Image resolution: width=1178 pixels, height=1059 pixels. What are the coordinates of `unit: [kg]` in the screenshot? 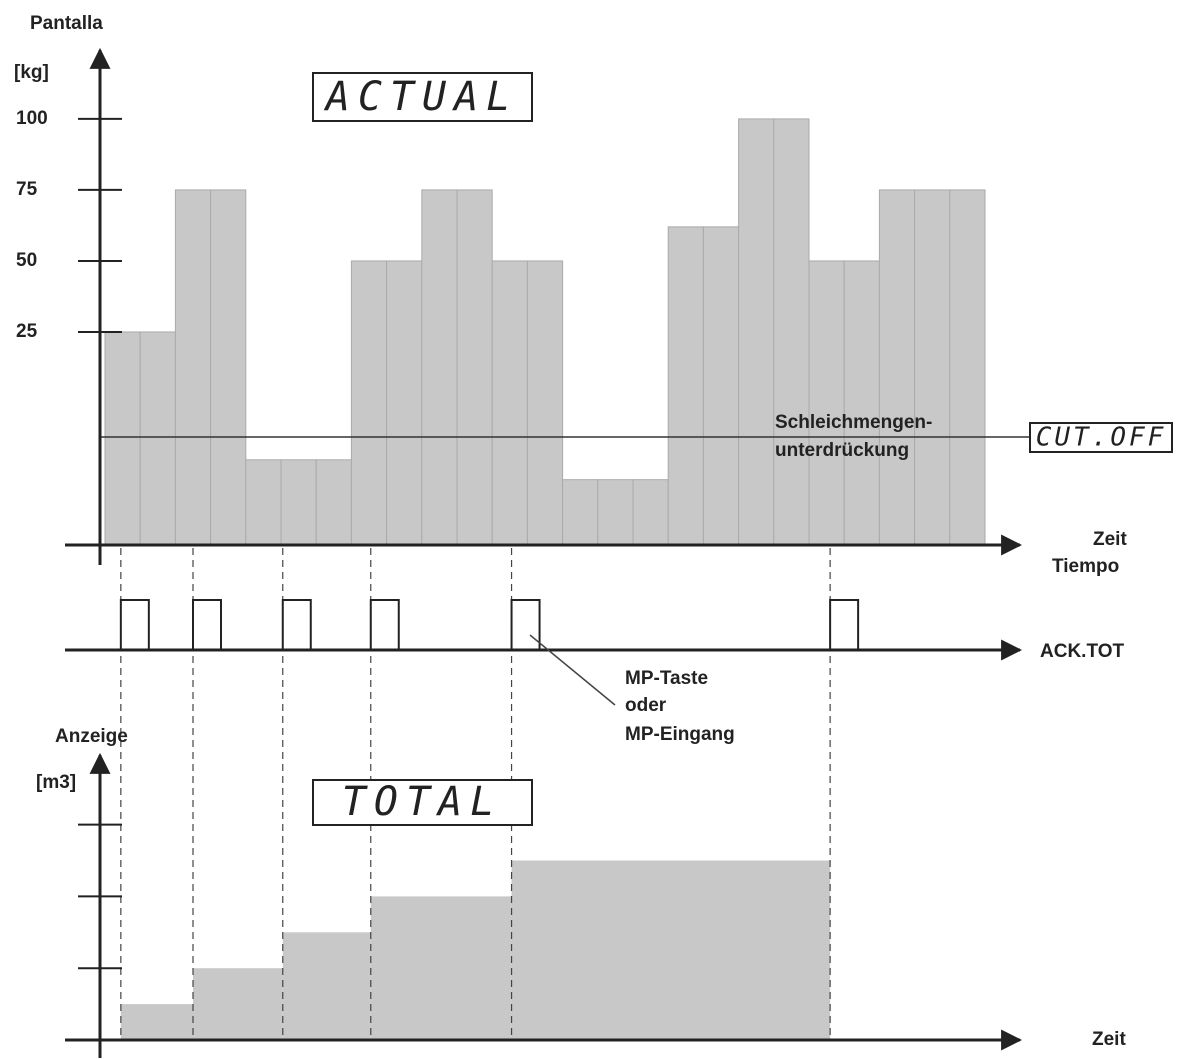 It's located at (31, 72).